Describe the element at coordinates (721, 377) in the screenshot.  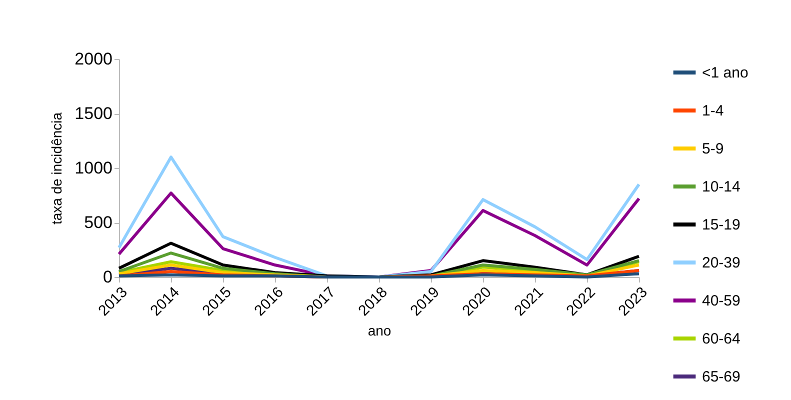
I see `legend-label: 65-69` at that location.